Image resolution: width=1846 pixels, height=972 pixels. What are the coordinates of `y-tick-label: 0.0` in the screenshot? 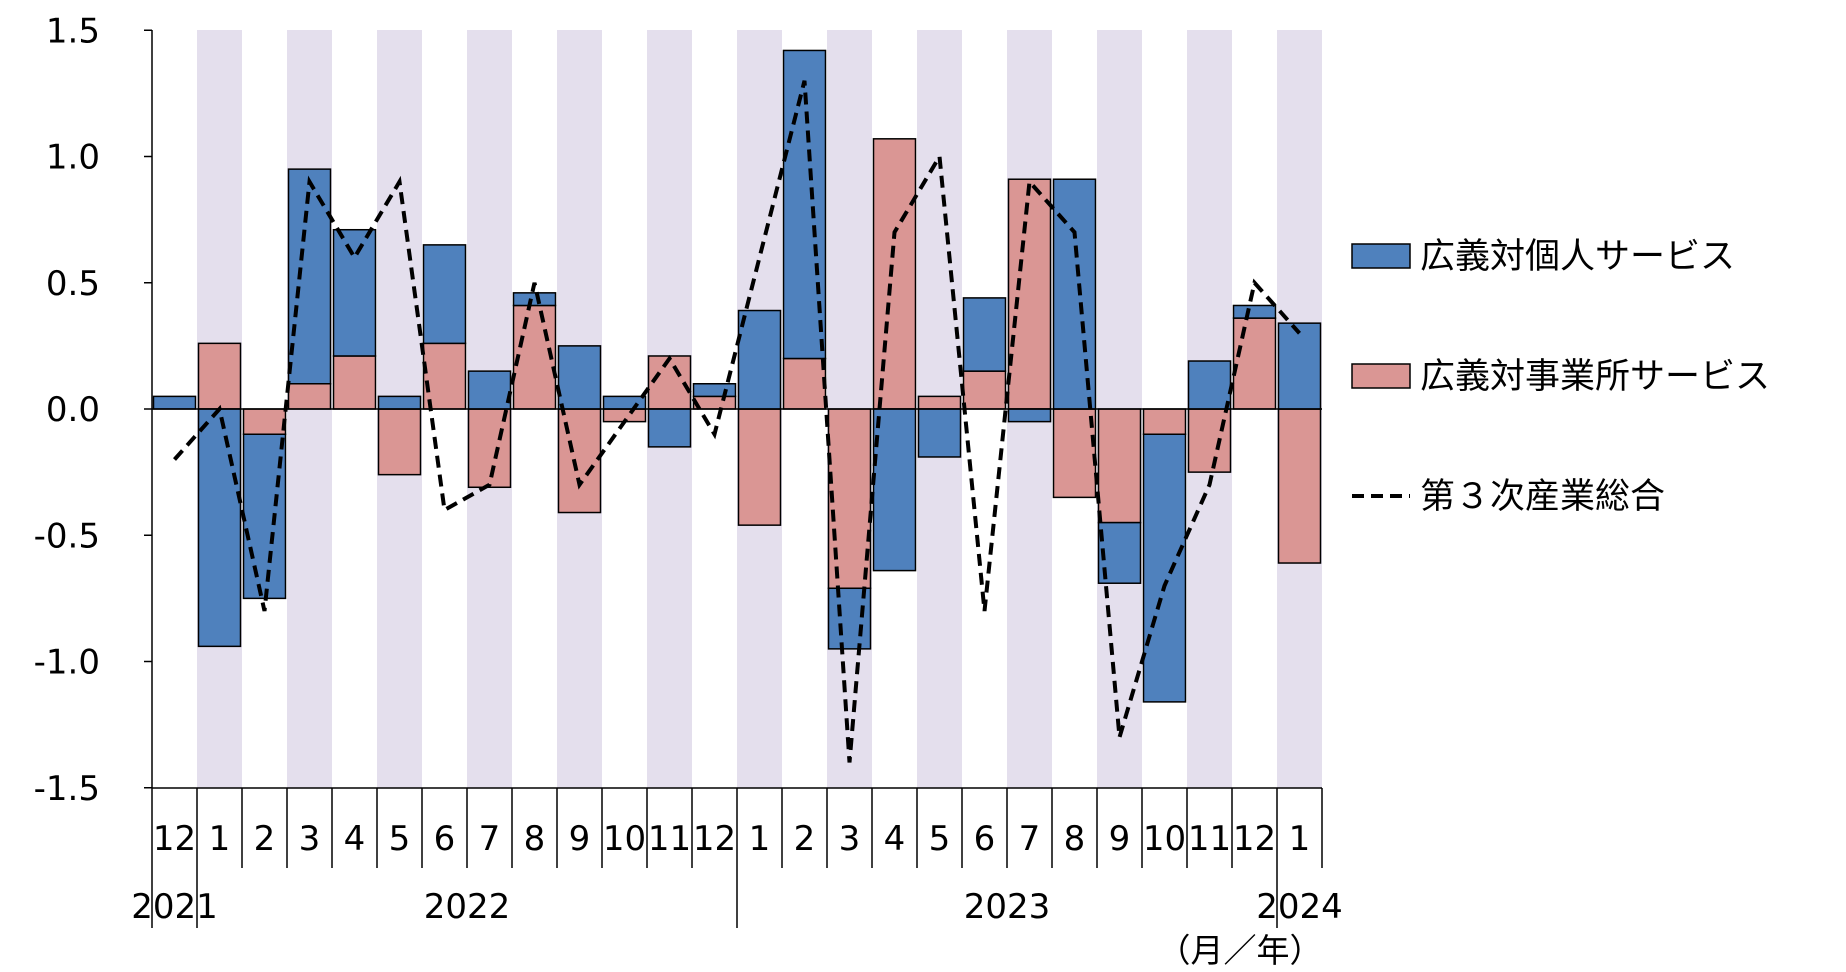 It's located at (73, 410).